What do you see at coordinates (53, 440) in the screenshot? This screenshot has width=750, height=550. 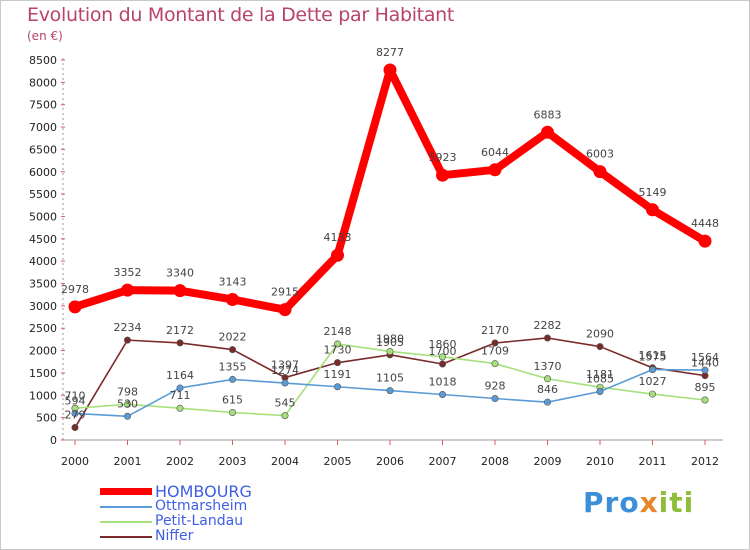 I see `y-tick-label: 0` at bounding box center [53, 440].